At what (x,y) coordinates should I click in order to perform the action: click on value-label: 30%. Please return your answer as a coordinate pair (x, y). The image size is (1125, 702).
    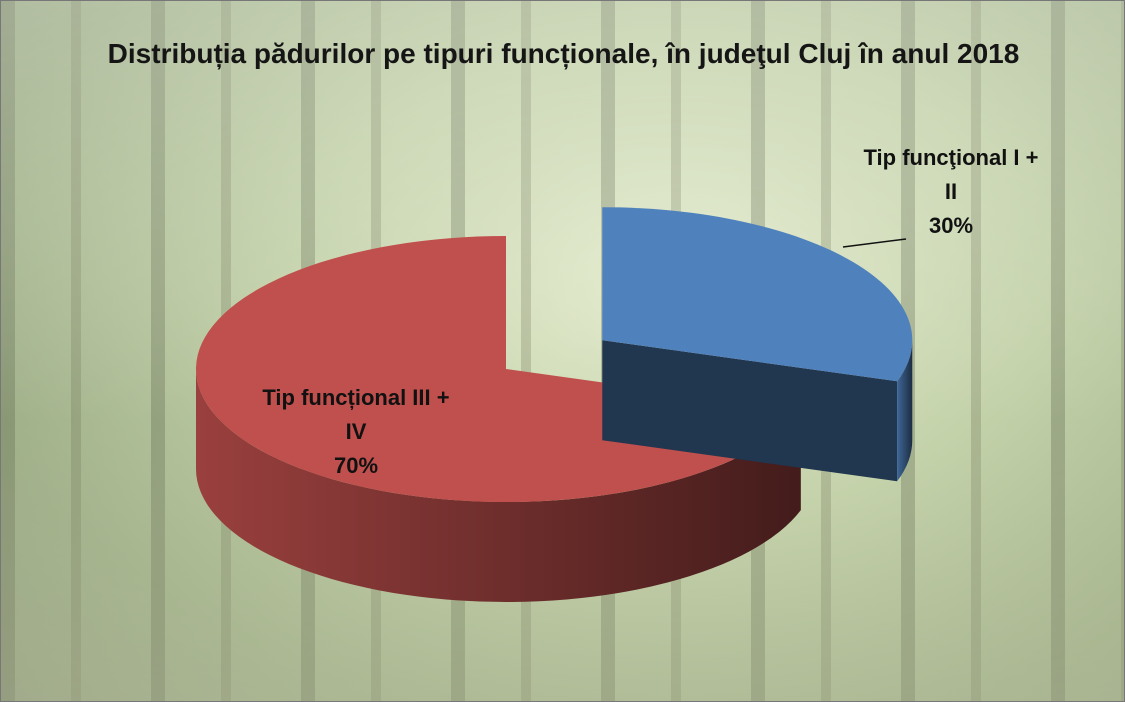
    Looking at the image, I should click on (951, 225).